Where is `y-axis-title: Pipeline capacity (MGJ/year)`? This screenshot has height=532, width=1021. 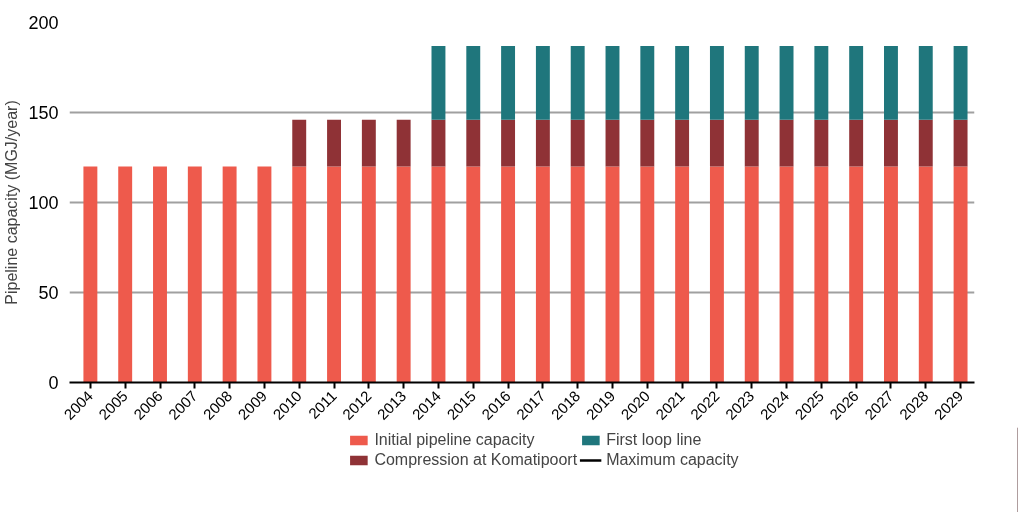 y-axis-title: Pipeline capacity (MGJ/year) is located at coordinates (12, 202).